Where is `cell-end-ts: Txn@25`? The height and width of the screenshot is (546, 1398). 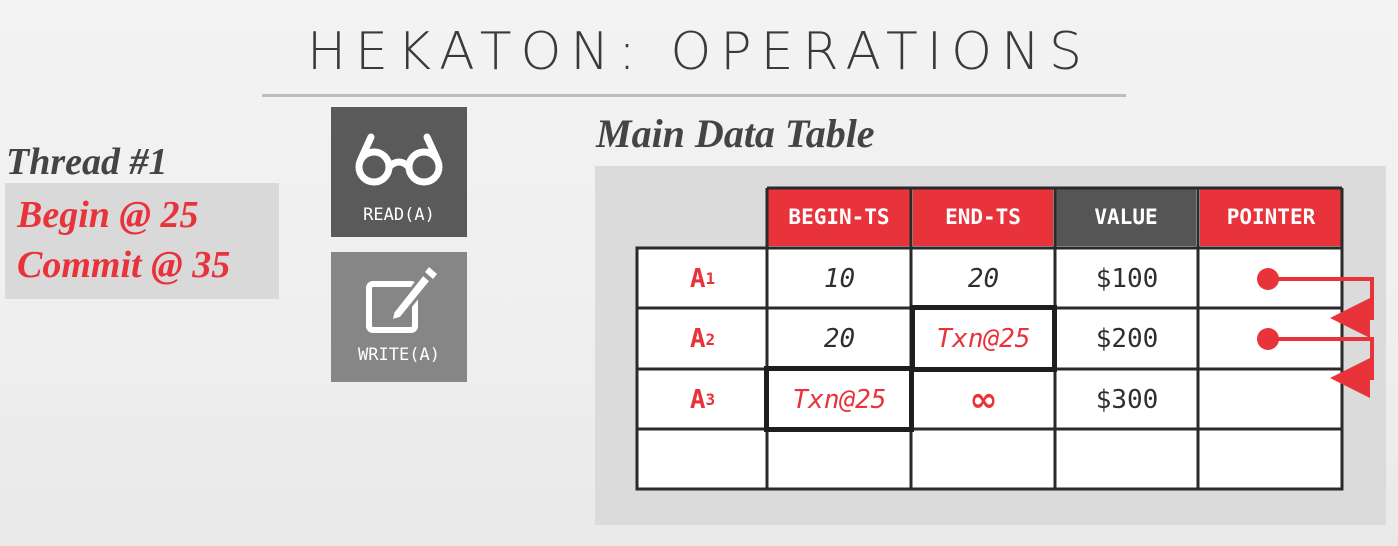 cell-end-ts: Txn@25 is located at coordinates (983, 339).